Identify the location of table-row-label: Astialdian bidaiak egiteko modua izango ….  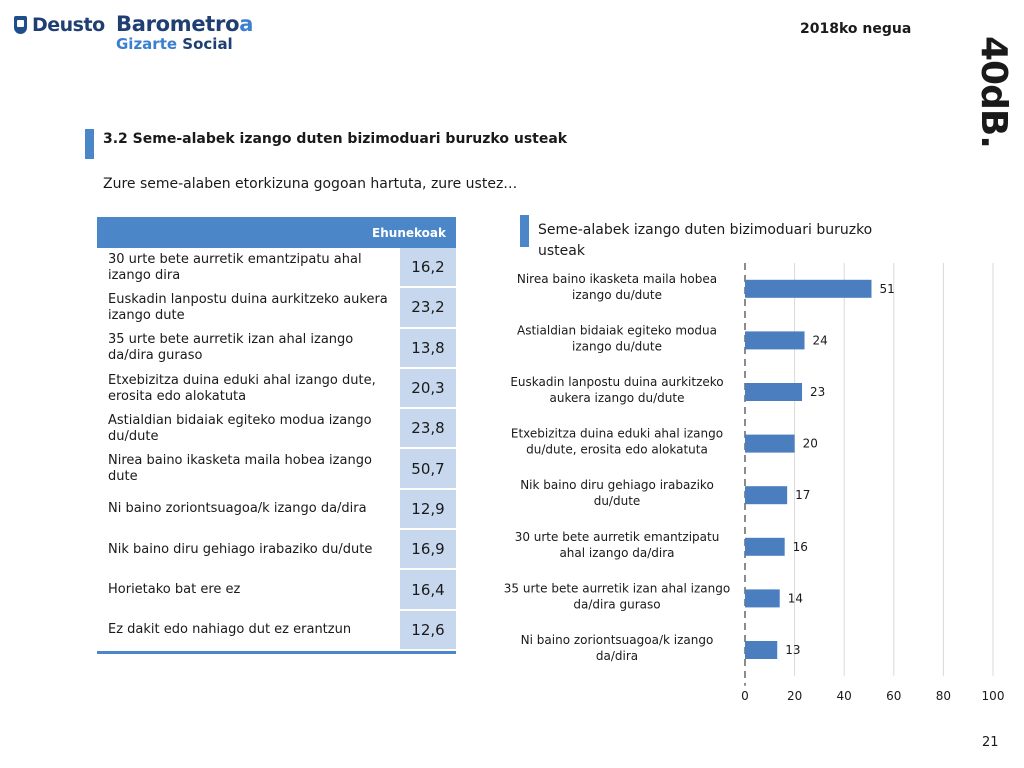
(240, 428).